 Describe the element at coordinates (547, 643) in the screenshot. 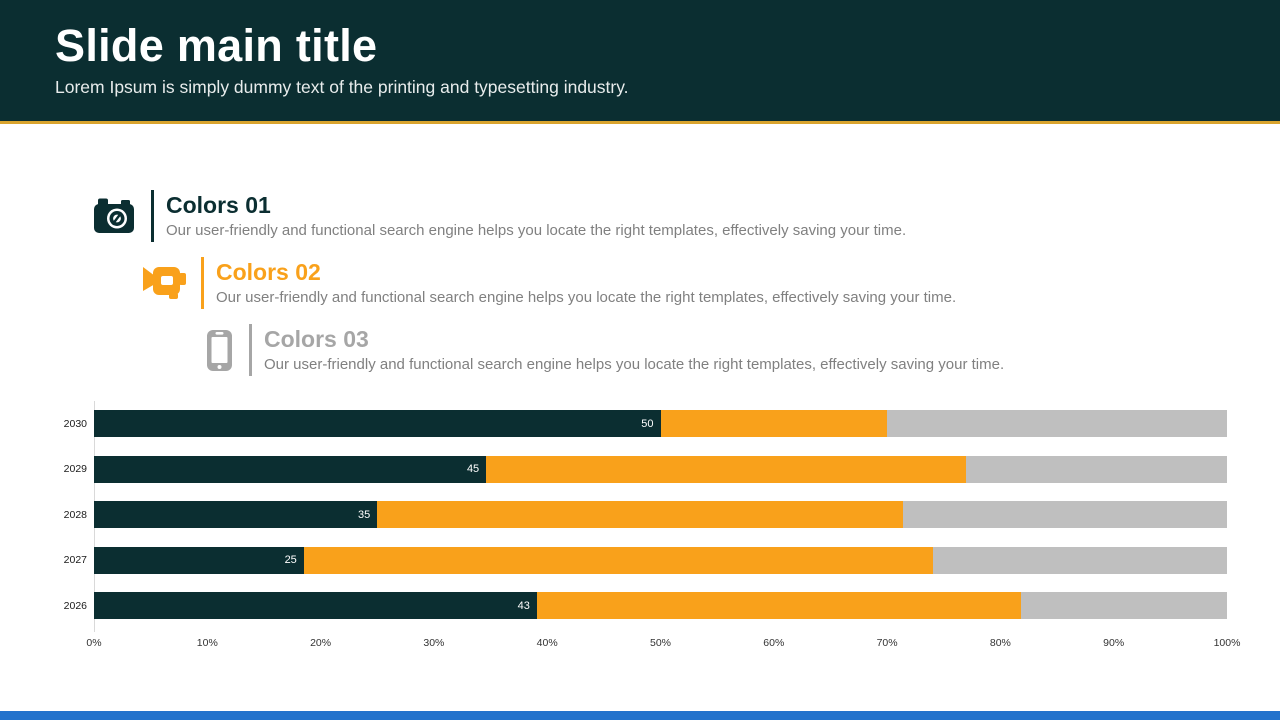

I see `x-tick-label: 40%` at that location.